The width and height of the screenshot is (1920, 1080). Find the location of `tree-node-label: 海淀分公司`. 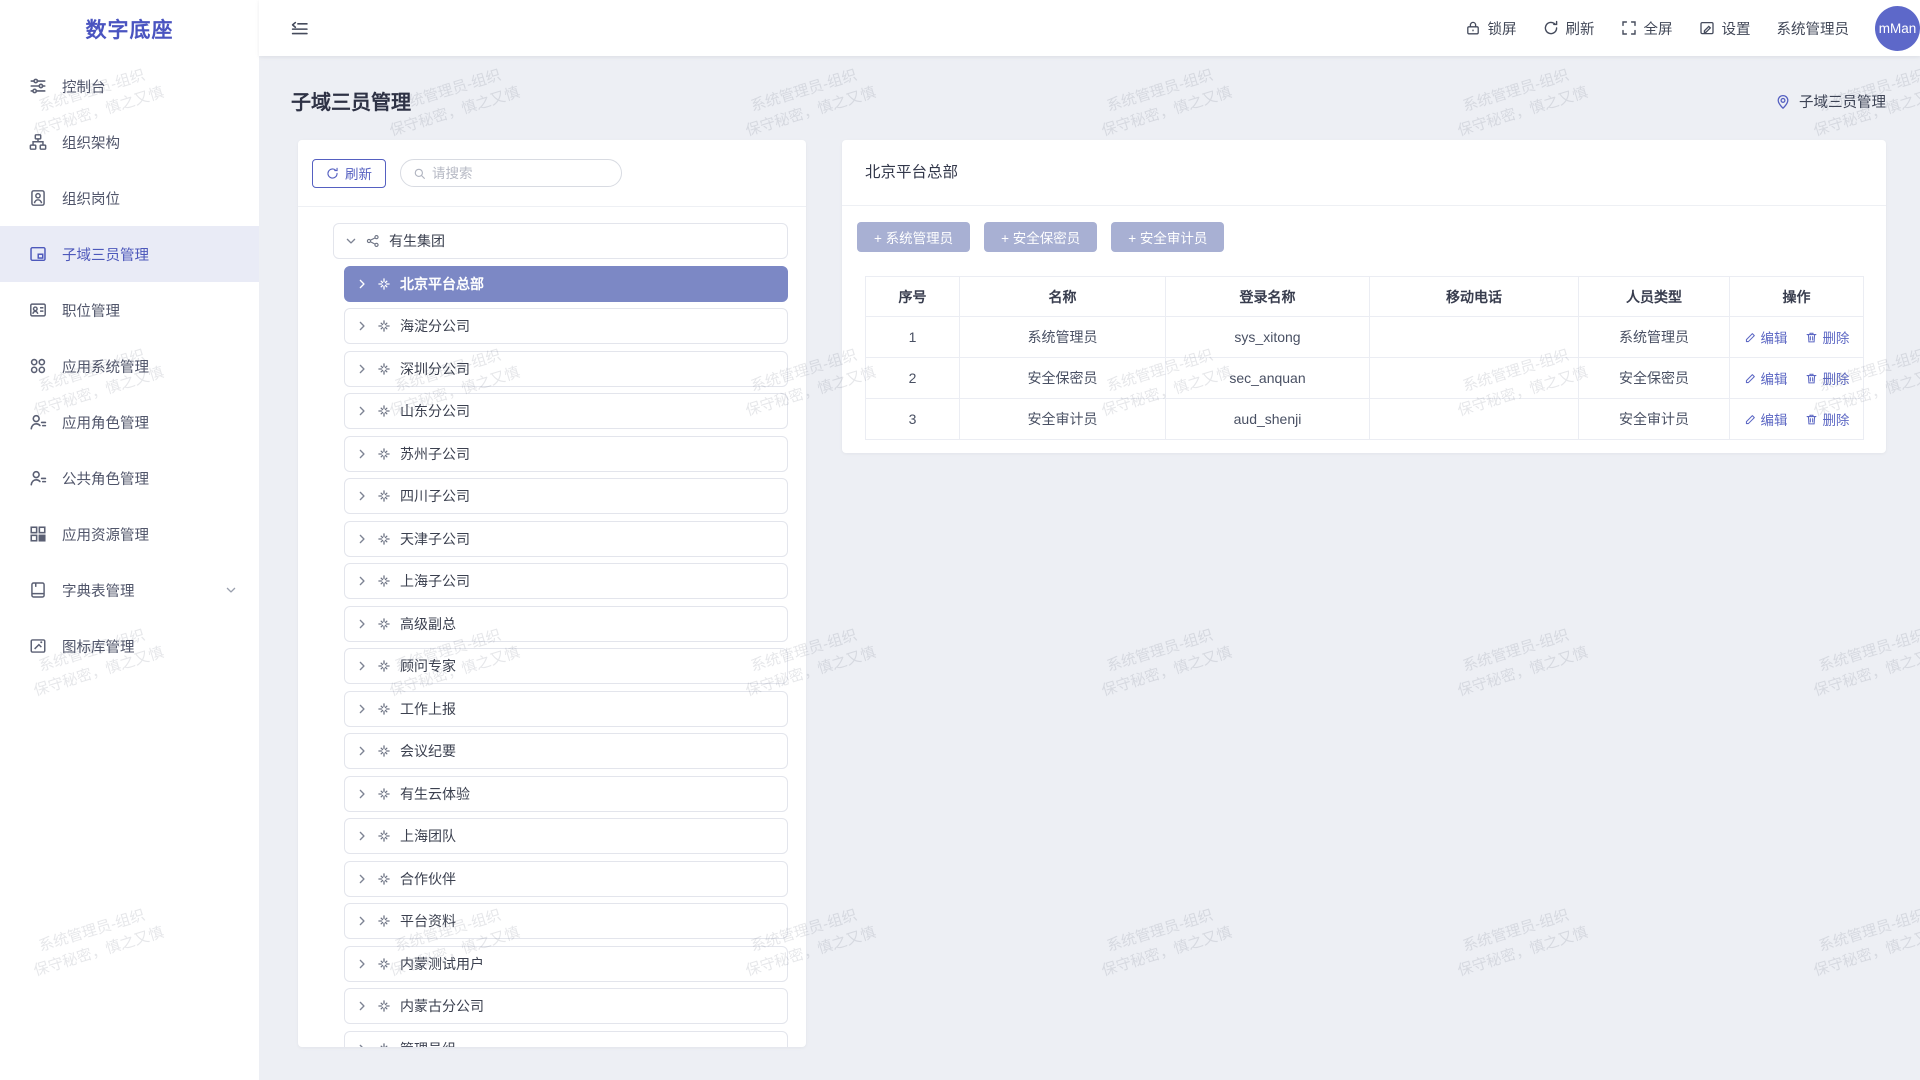

tree-node-label: 海淀分公司 is located at coordinates (435, 326).